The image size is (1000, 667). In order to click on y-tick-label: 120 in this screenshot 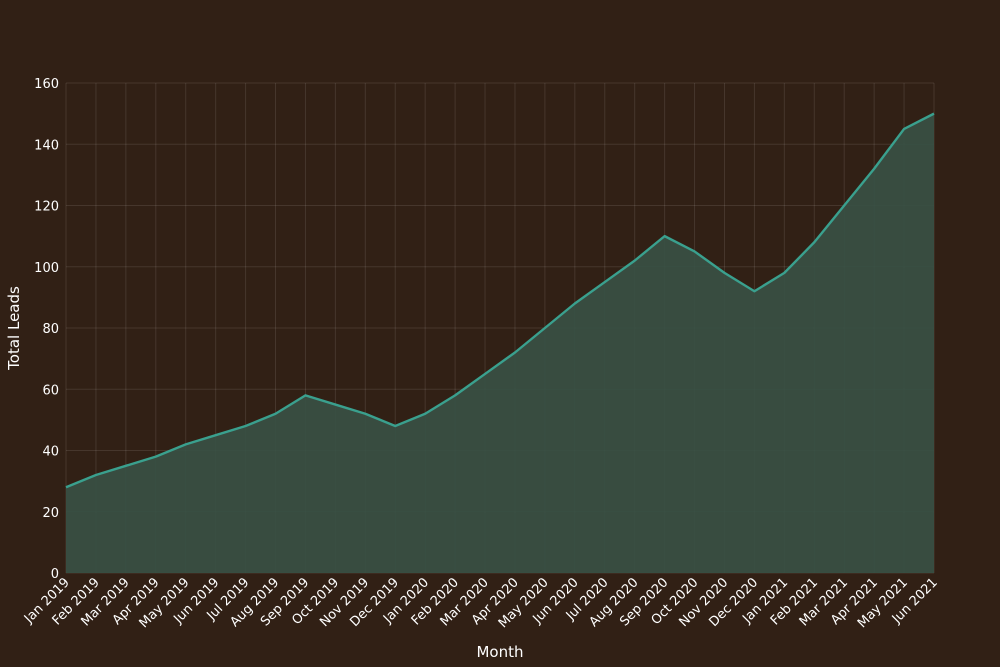, I will do `click(46, 207)`.